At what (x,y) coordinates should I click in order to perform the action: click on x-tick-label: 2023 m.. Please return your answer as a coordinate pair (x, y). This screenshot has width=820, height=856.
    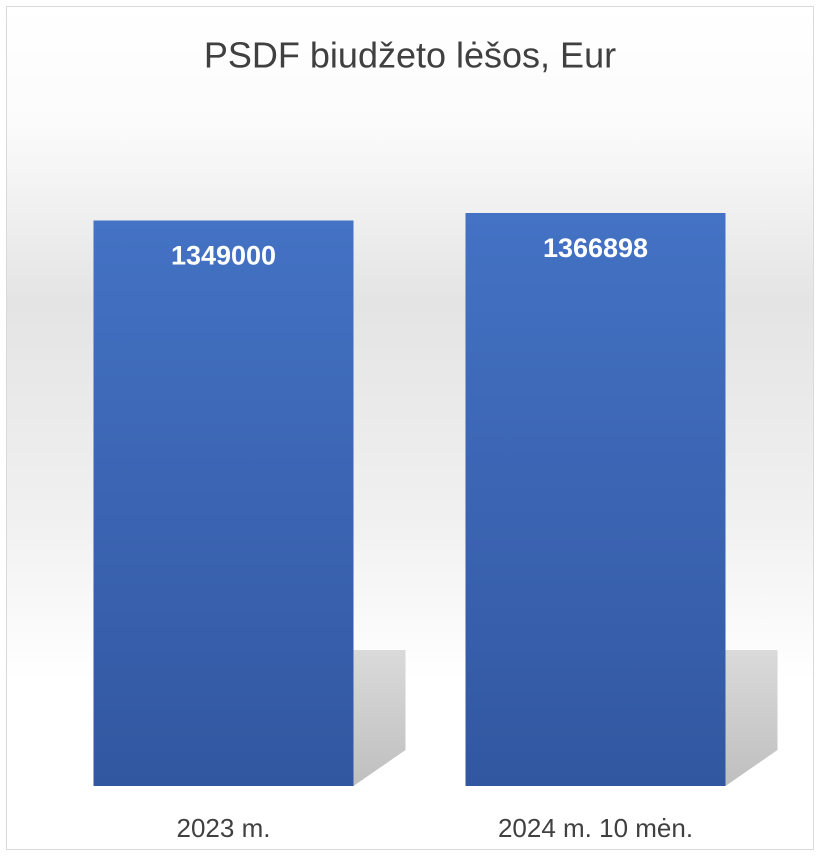
    Looking at the image, I should click on (224, 828).